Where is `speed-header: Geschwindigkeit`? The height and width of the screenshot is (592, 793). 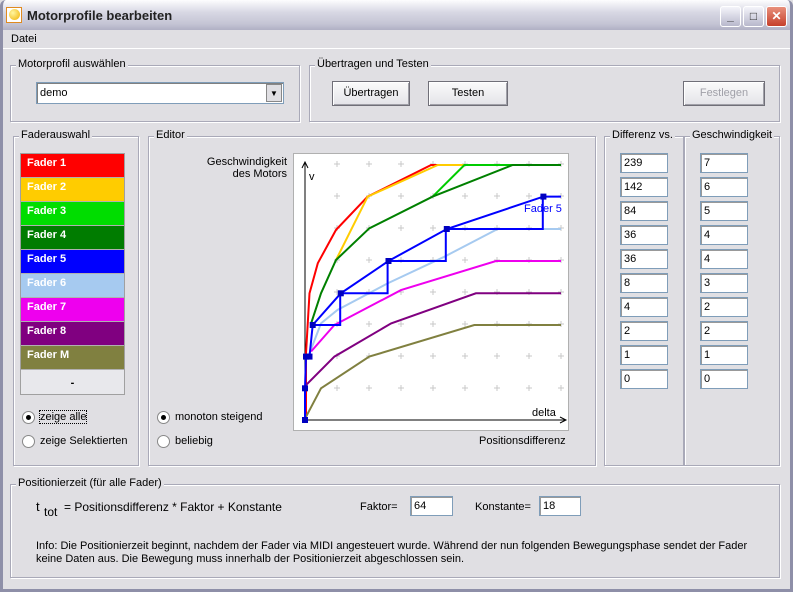
speed-header: Geschwindigkeit is located at coordinates (732, 135).